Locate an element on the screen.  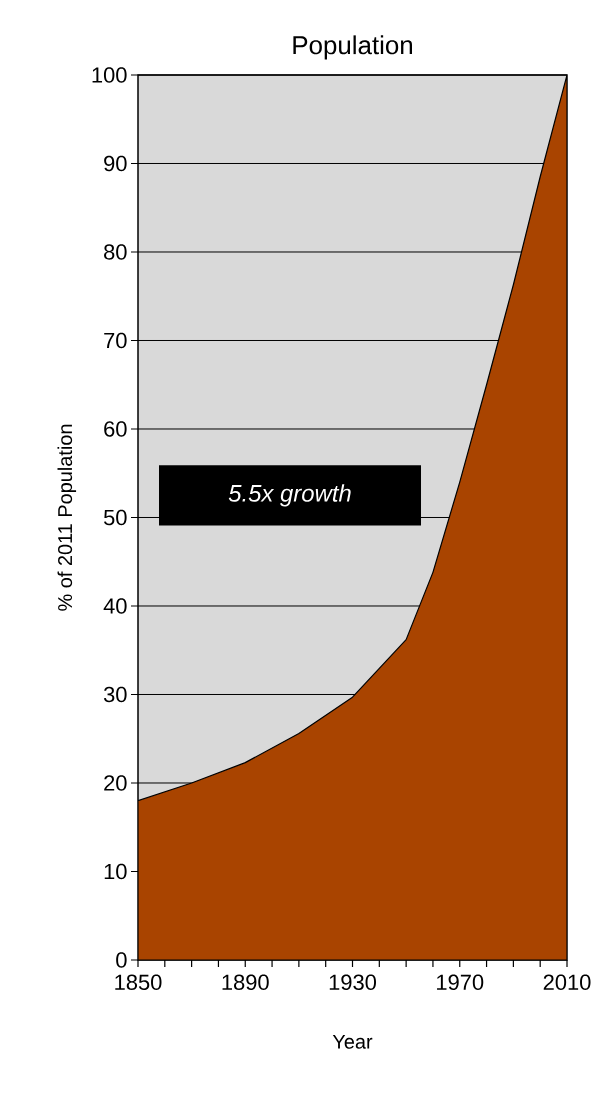
y-tick-label: 100 is located at coordinates (109, 75).